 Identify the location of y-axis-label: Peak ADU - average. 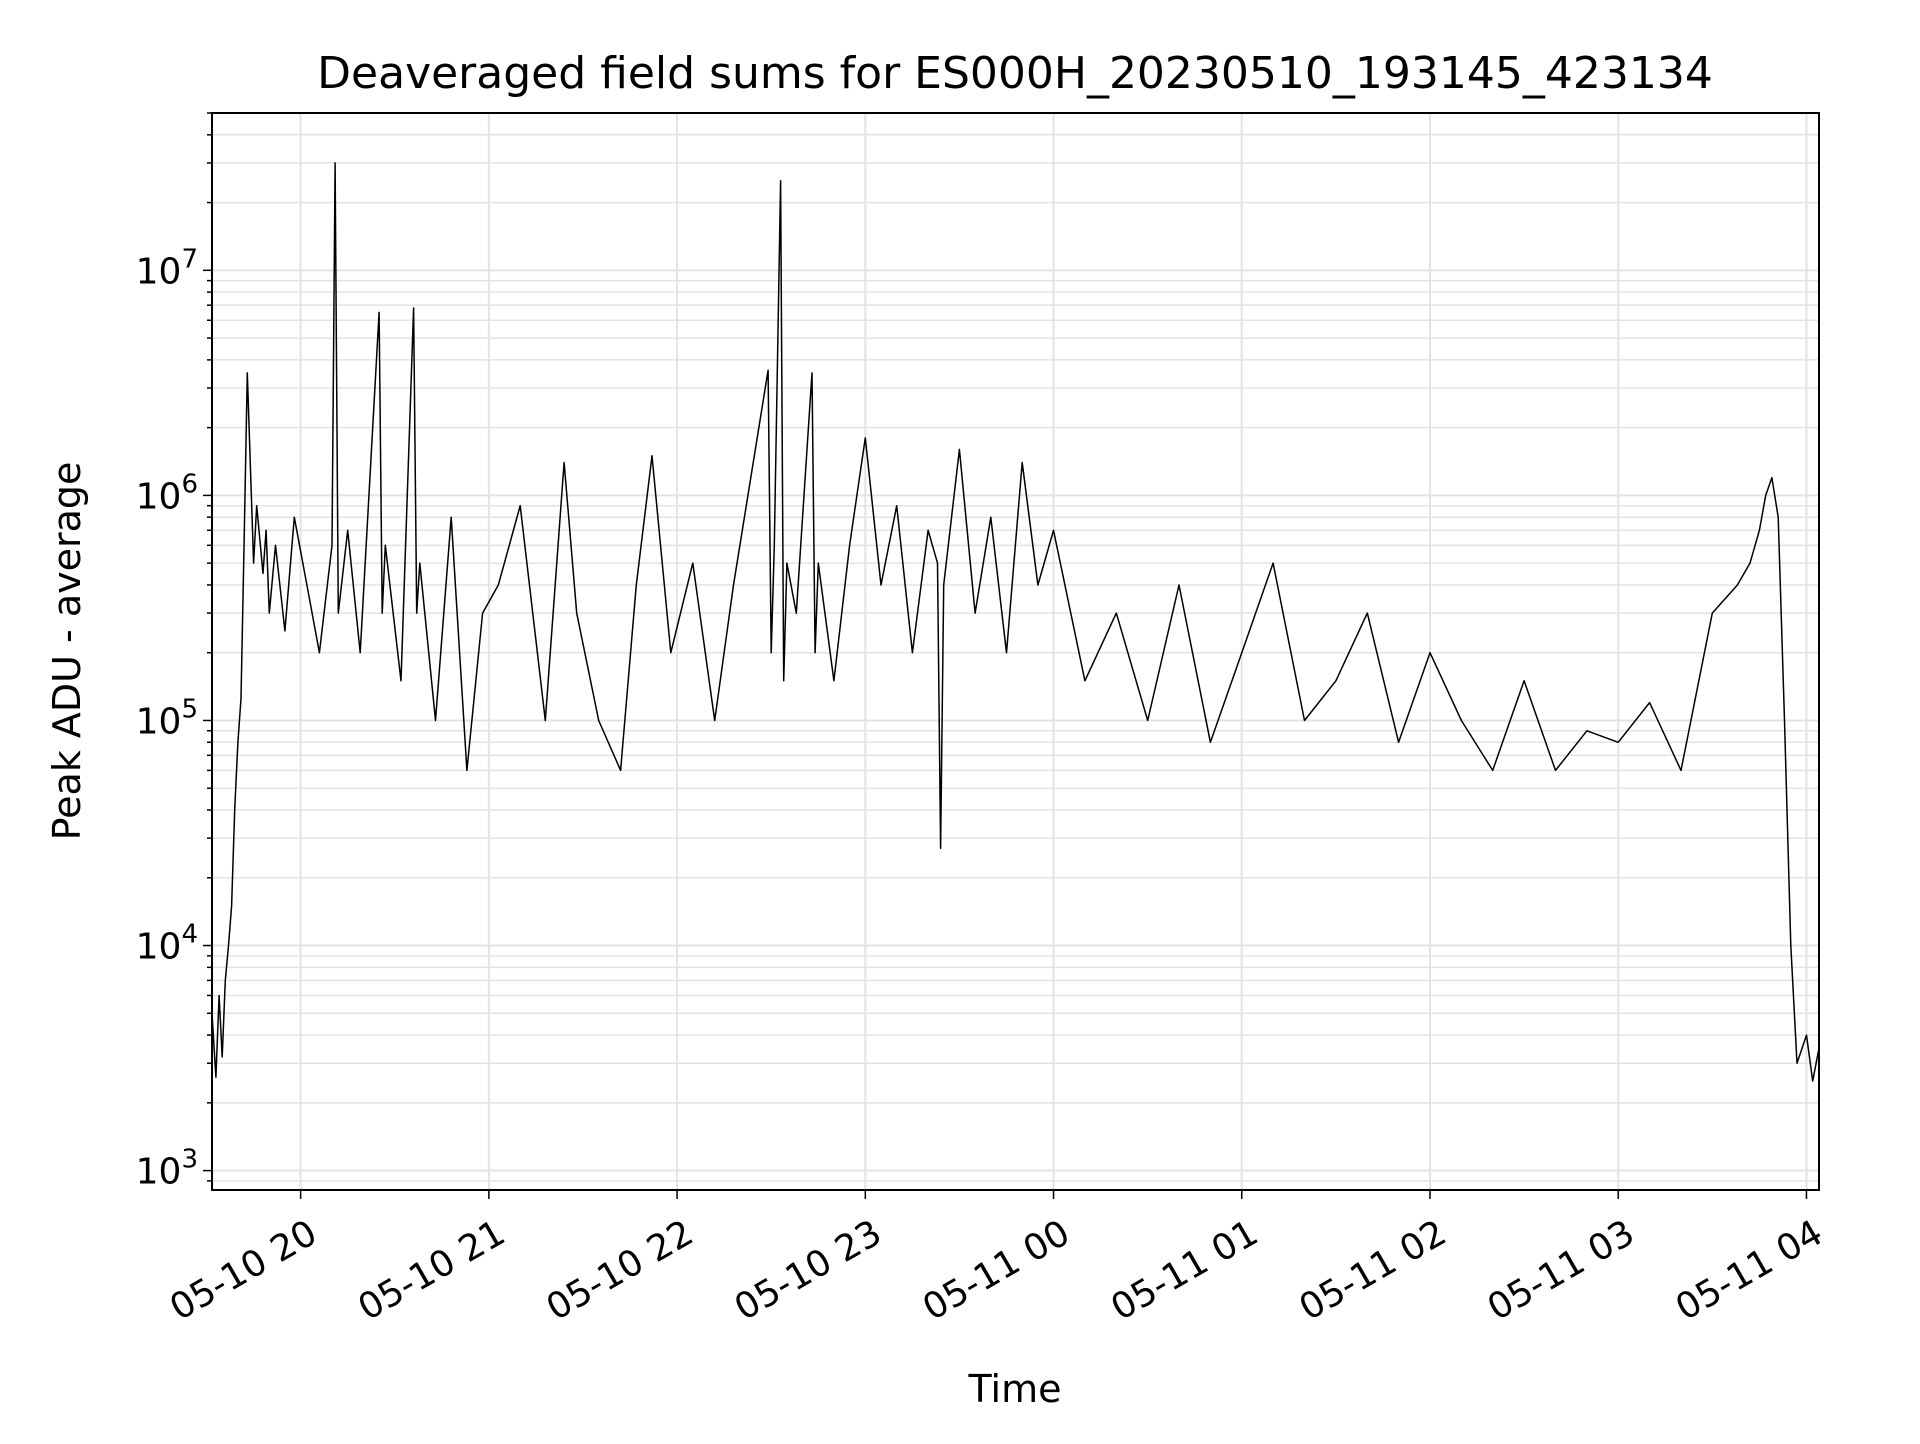
(67, 651).